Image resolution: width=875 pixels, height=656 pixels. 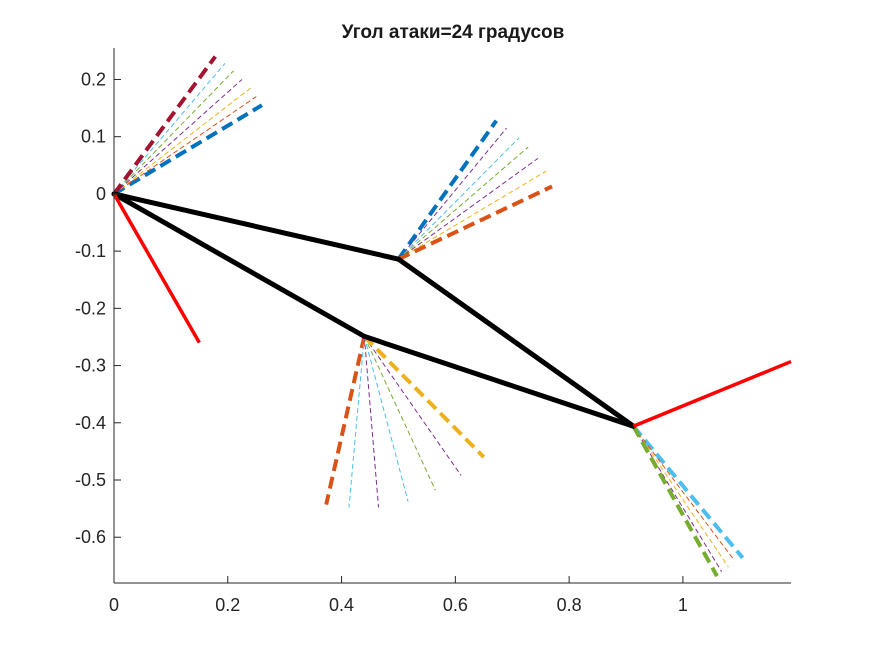 I want to click on y-tick-label-1: 0.1, so click(x=93, y=137).